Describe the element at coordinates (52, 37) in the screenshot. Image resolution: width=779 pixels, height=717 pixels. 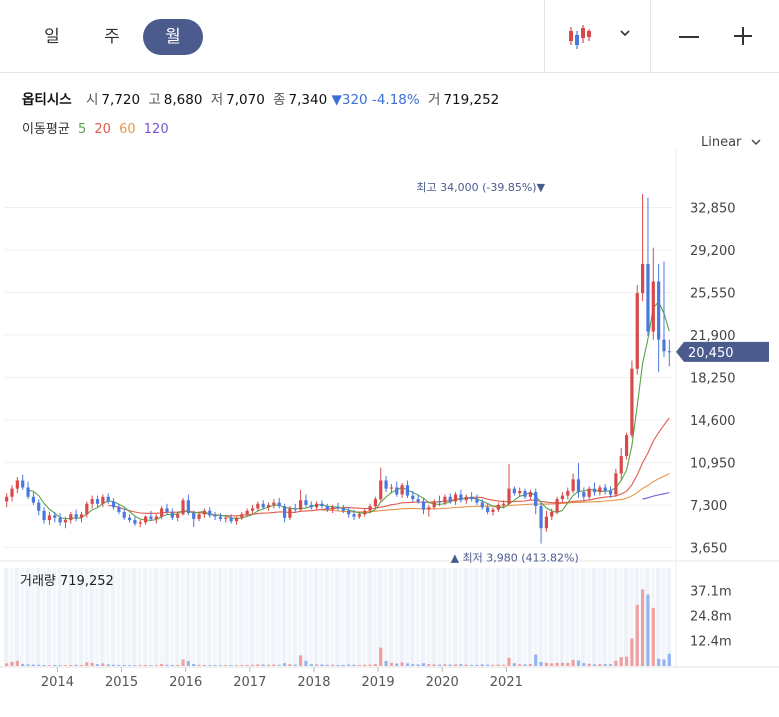
I see `tab-day: 일` at that location.